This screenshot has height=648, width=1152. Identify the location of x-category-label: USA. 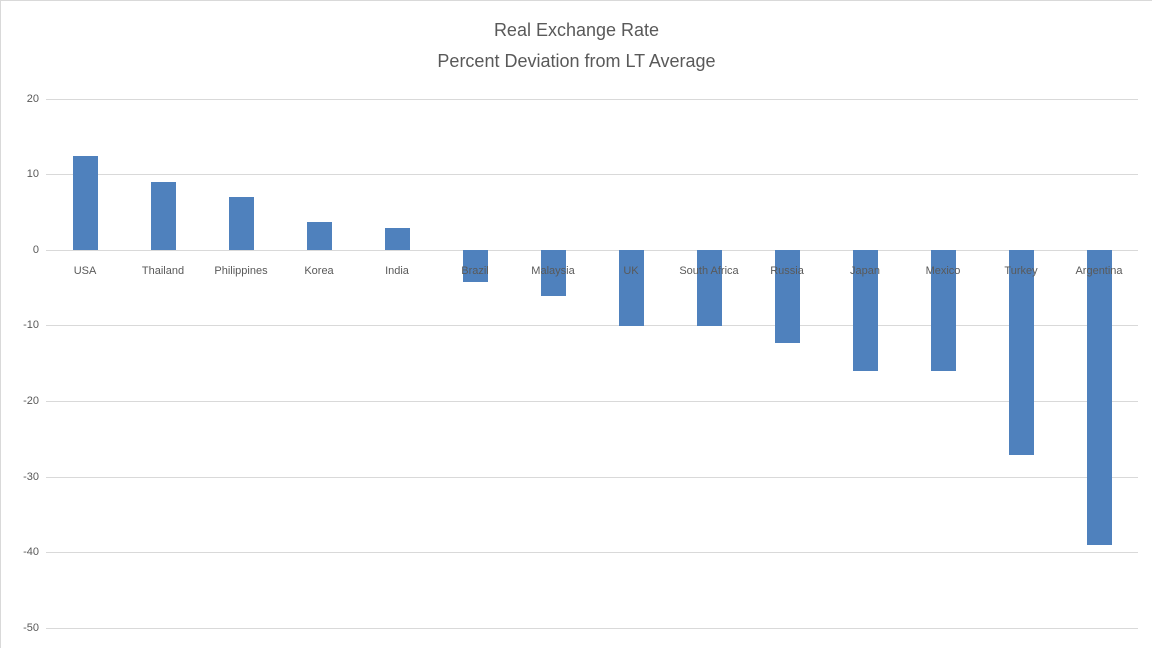
(85, 271).